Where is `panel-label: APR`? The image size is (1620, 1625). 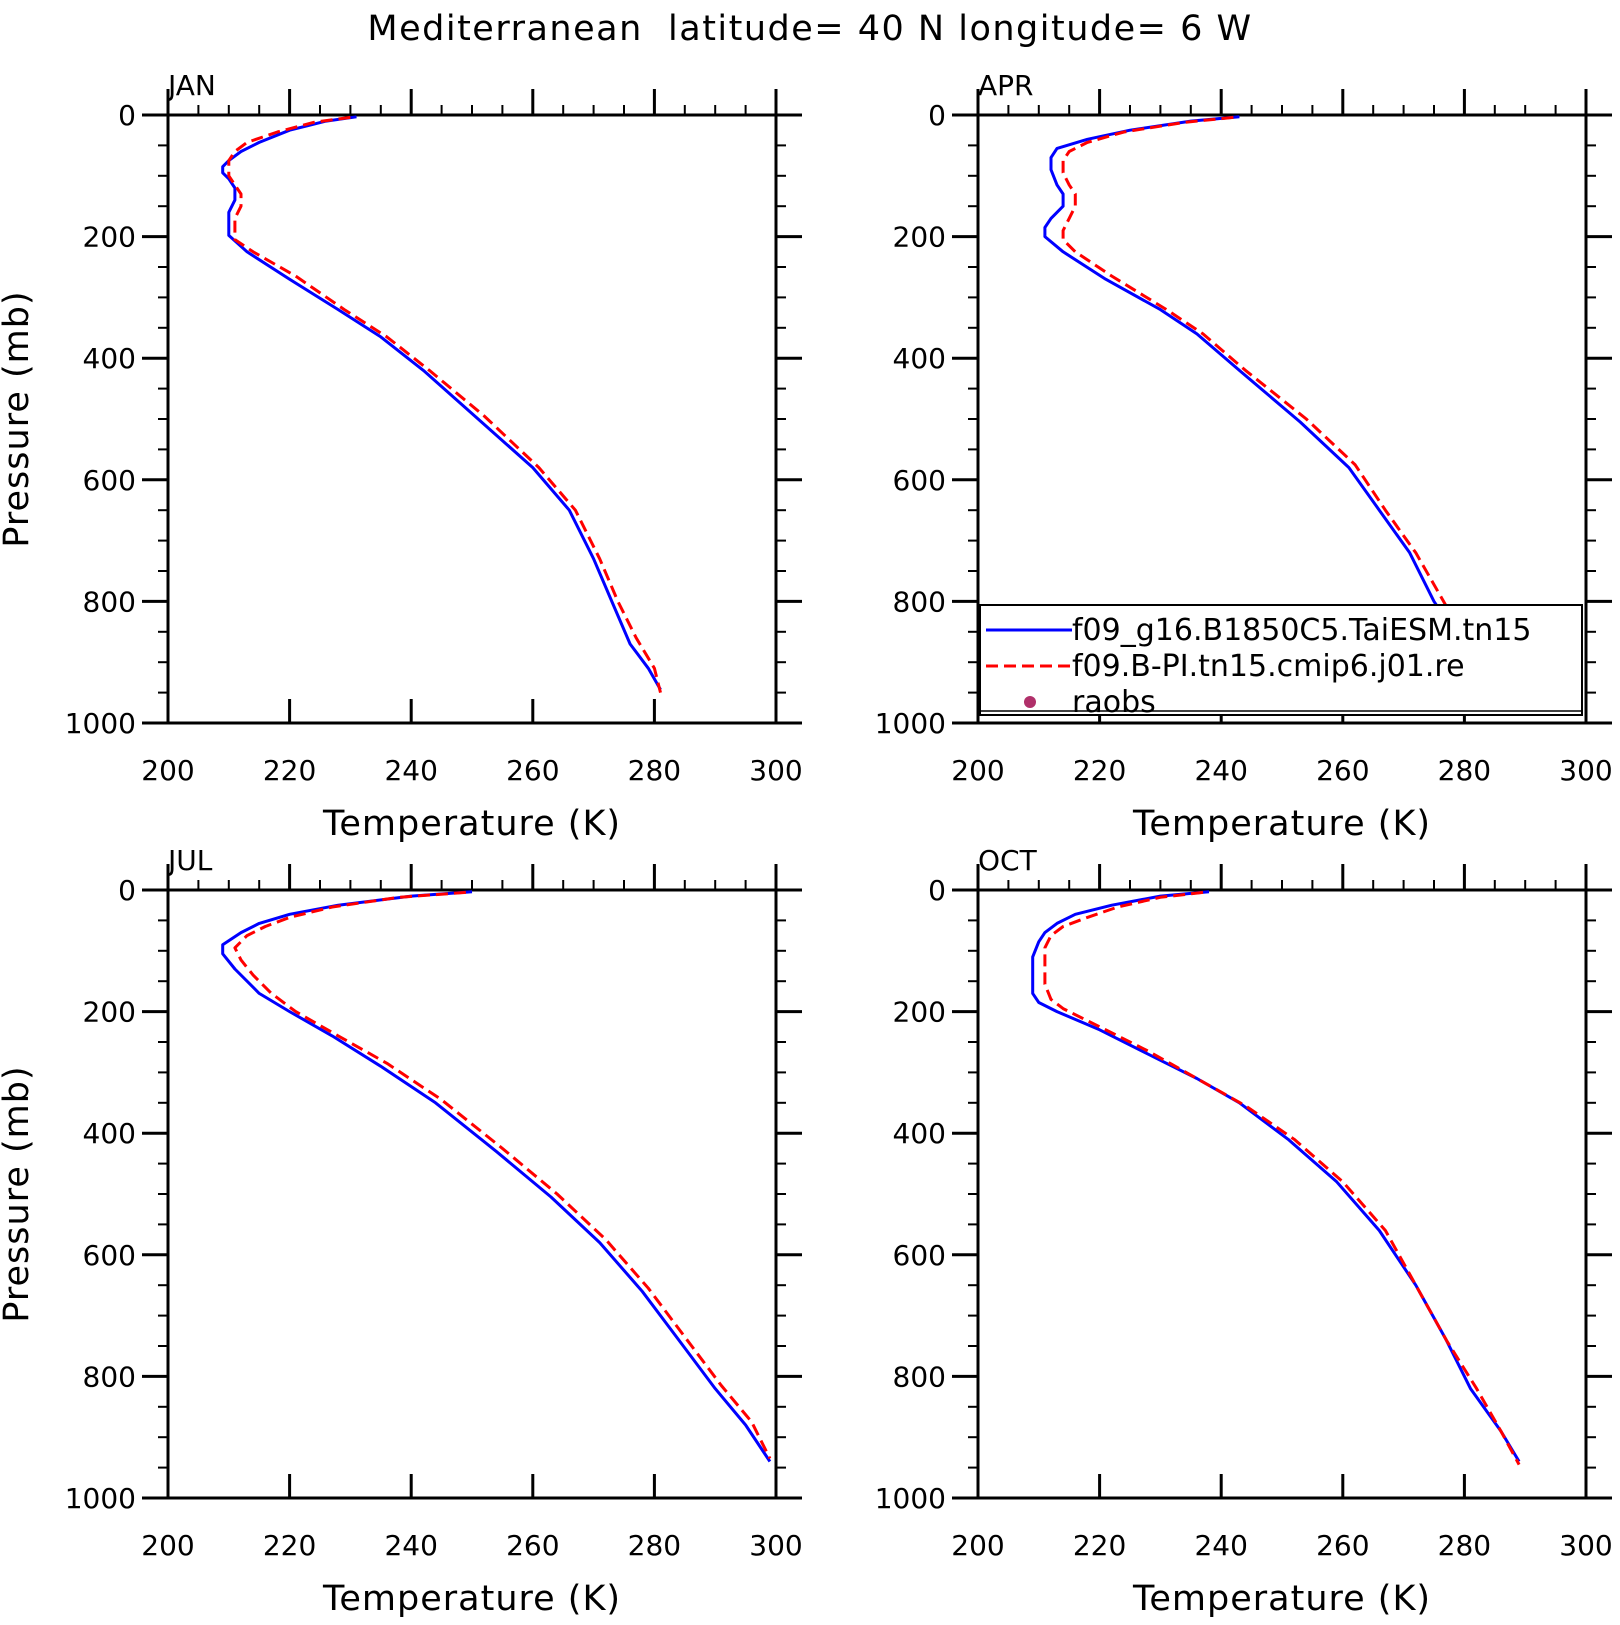
panel-label: APR is located at coordinates (1006, 85).